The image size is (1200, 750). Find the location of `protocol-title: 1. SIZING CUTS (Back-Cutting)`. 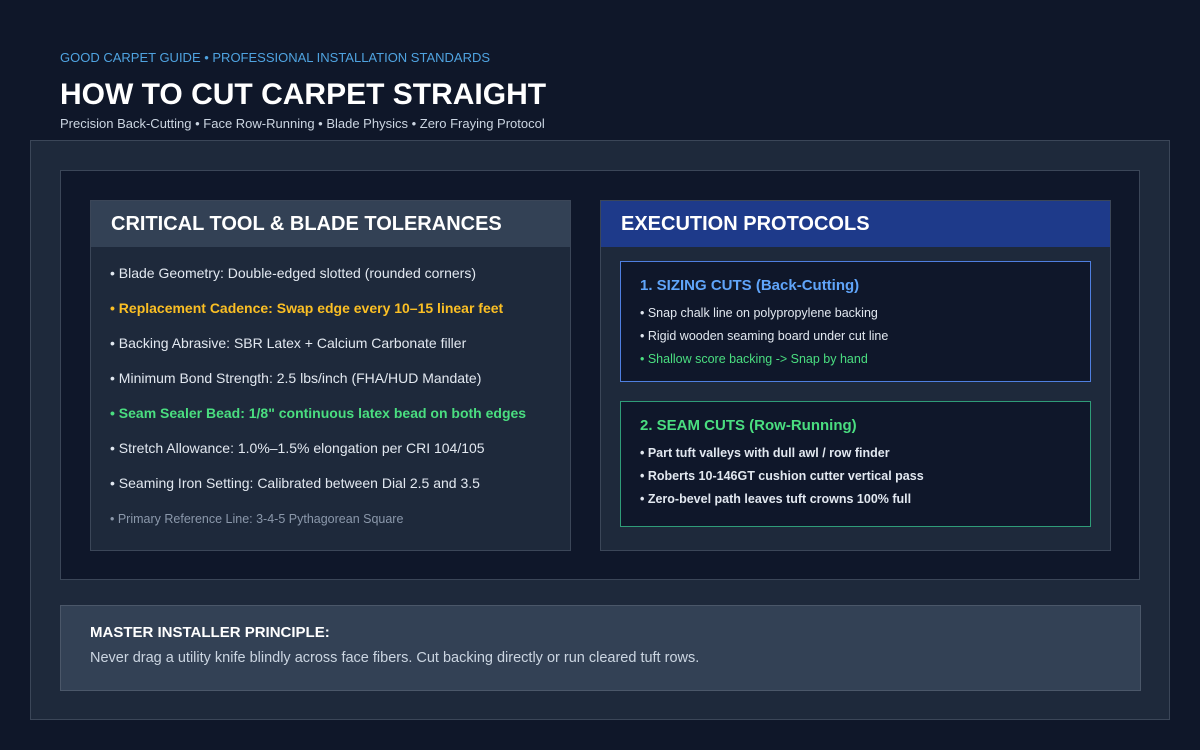

protocol-title: 1. SIZING CUTS (Back-Cutting) is located at coordinates (750, 285).